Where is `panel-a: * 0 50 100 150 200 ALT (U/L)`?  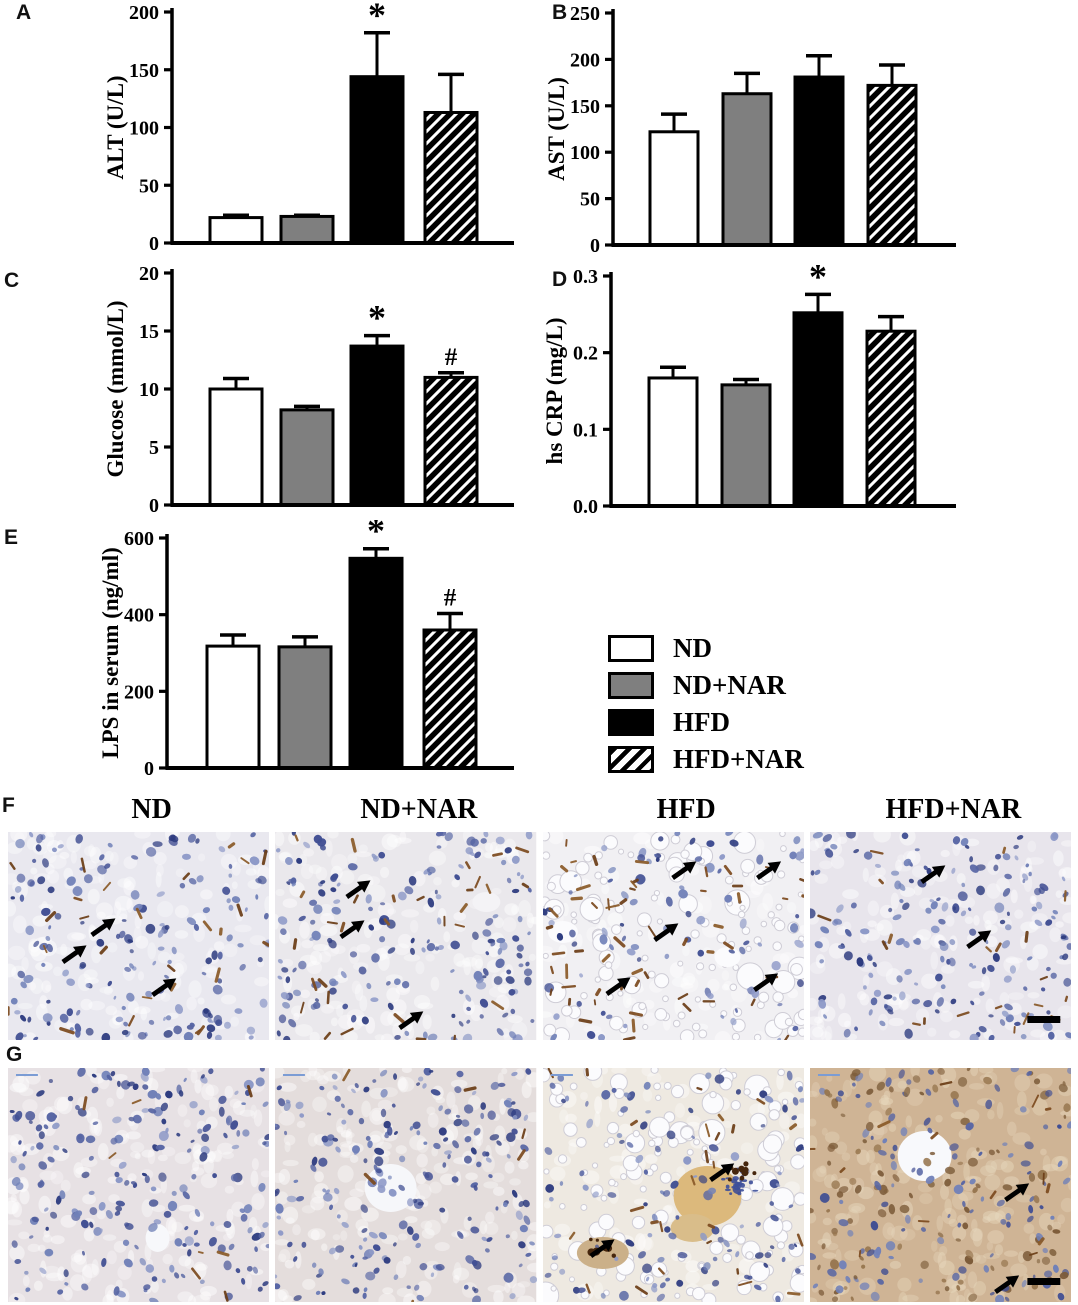
panel-a: * 0 50 100 150 200 ALT (U/L) is located at coordinates (270, 129).